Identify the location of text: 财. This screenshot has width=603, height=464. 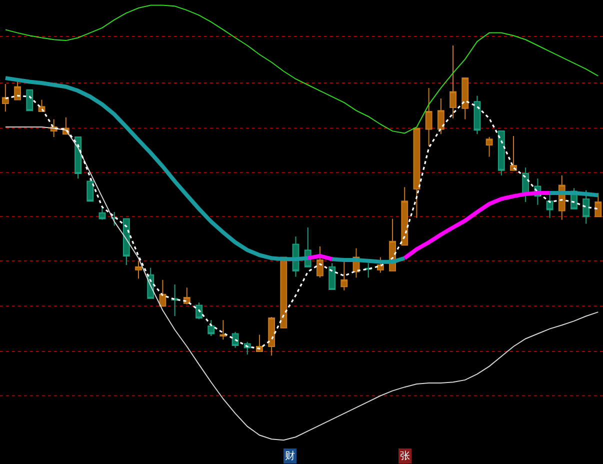
(290, 456).